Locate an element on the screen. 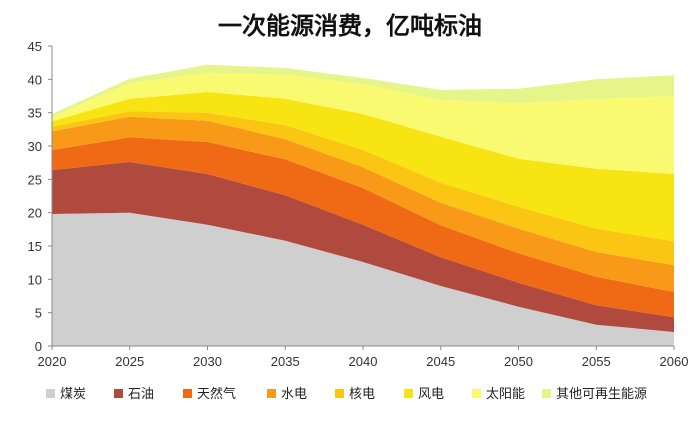  y-tick-label: 0 is located at coordinates (38, 346).